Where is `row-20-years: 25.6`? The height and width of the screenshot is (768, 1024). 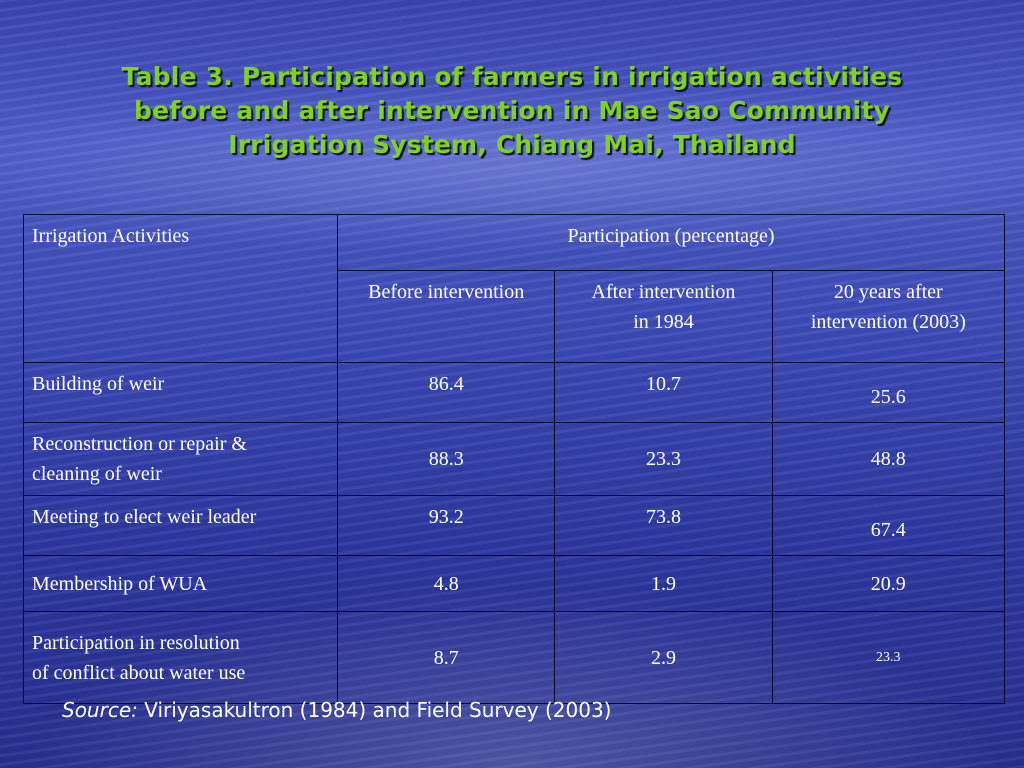 row-20-years: 25.6 is located at coordinates (888, 392).